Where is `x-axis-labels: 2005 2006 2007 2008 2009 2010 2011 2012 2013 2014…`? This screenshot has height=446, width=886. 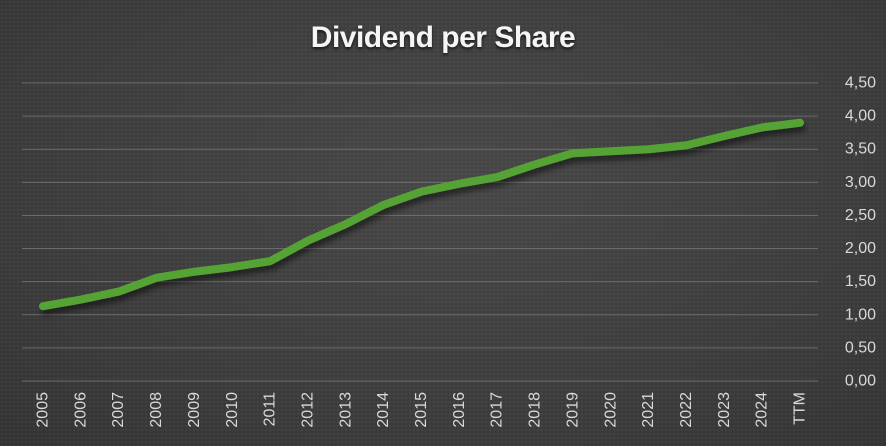 x-axis-labels: 2005 2006 2007 2008 2009 2010 2011 2012 2013 2014… is located at coordinates (422, 410).